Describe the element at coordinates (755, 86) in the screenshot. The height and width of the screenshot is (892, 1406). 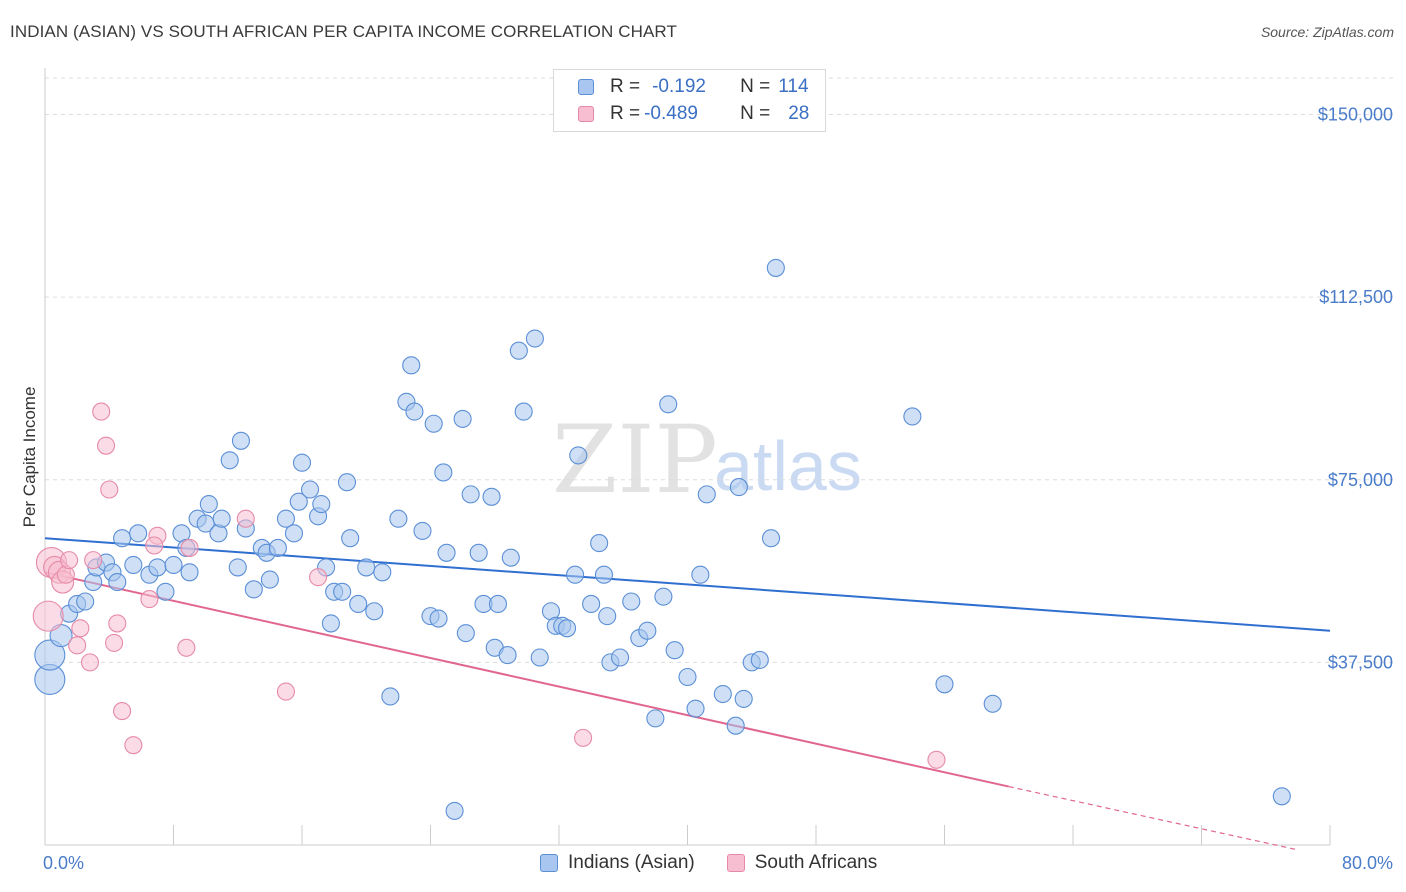
I see `legend-n-label: N =` at that location.